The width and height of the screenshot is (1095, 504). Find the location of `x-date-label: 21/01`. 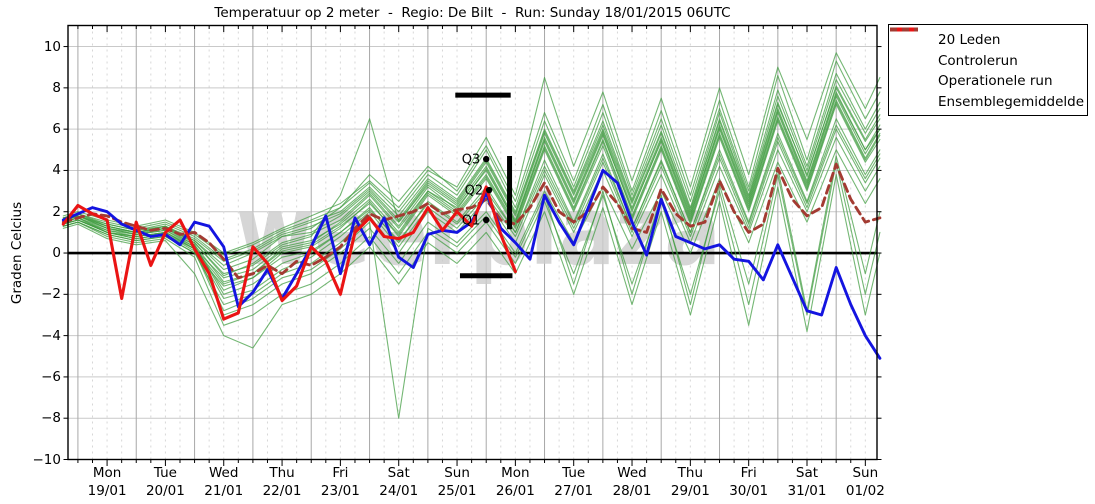

x-date-label: 21/01 is located at coordinates (224, 491).